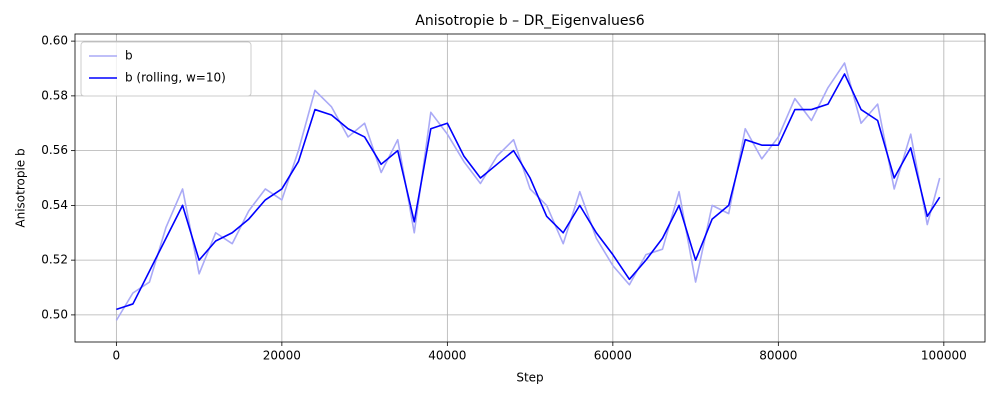 This screenshot has height=400, width=1000. I want to click on x-tick-label: 80000, so click(778, 356).